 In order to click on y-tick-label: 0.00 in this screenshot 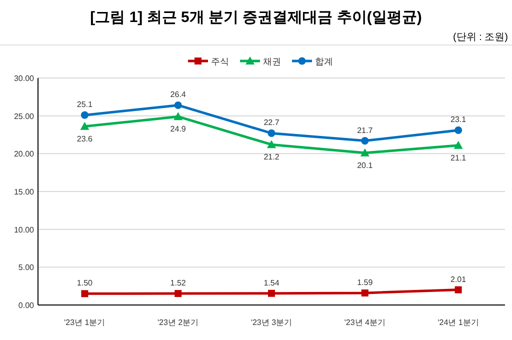, I will do `click(26, 305)`.